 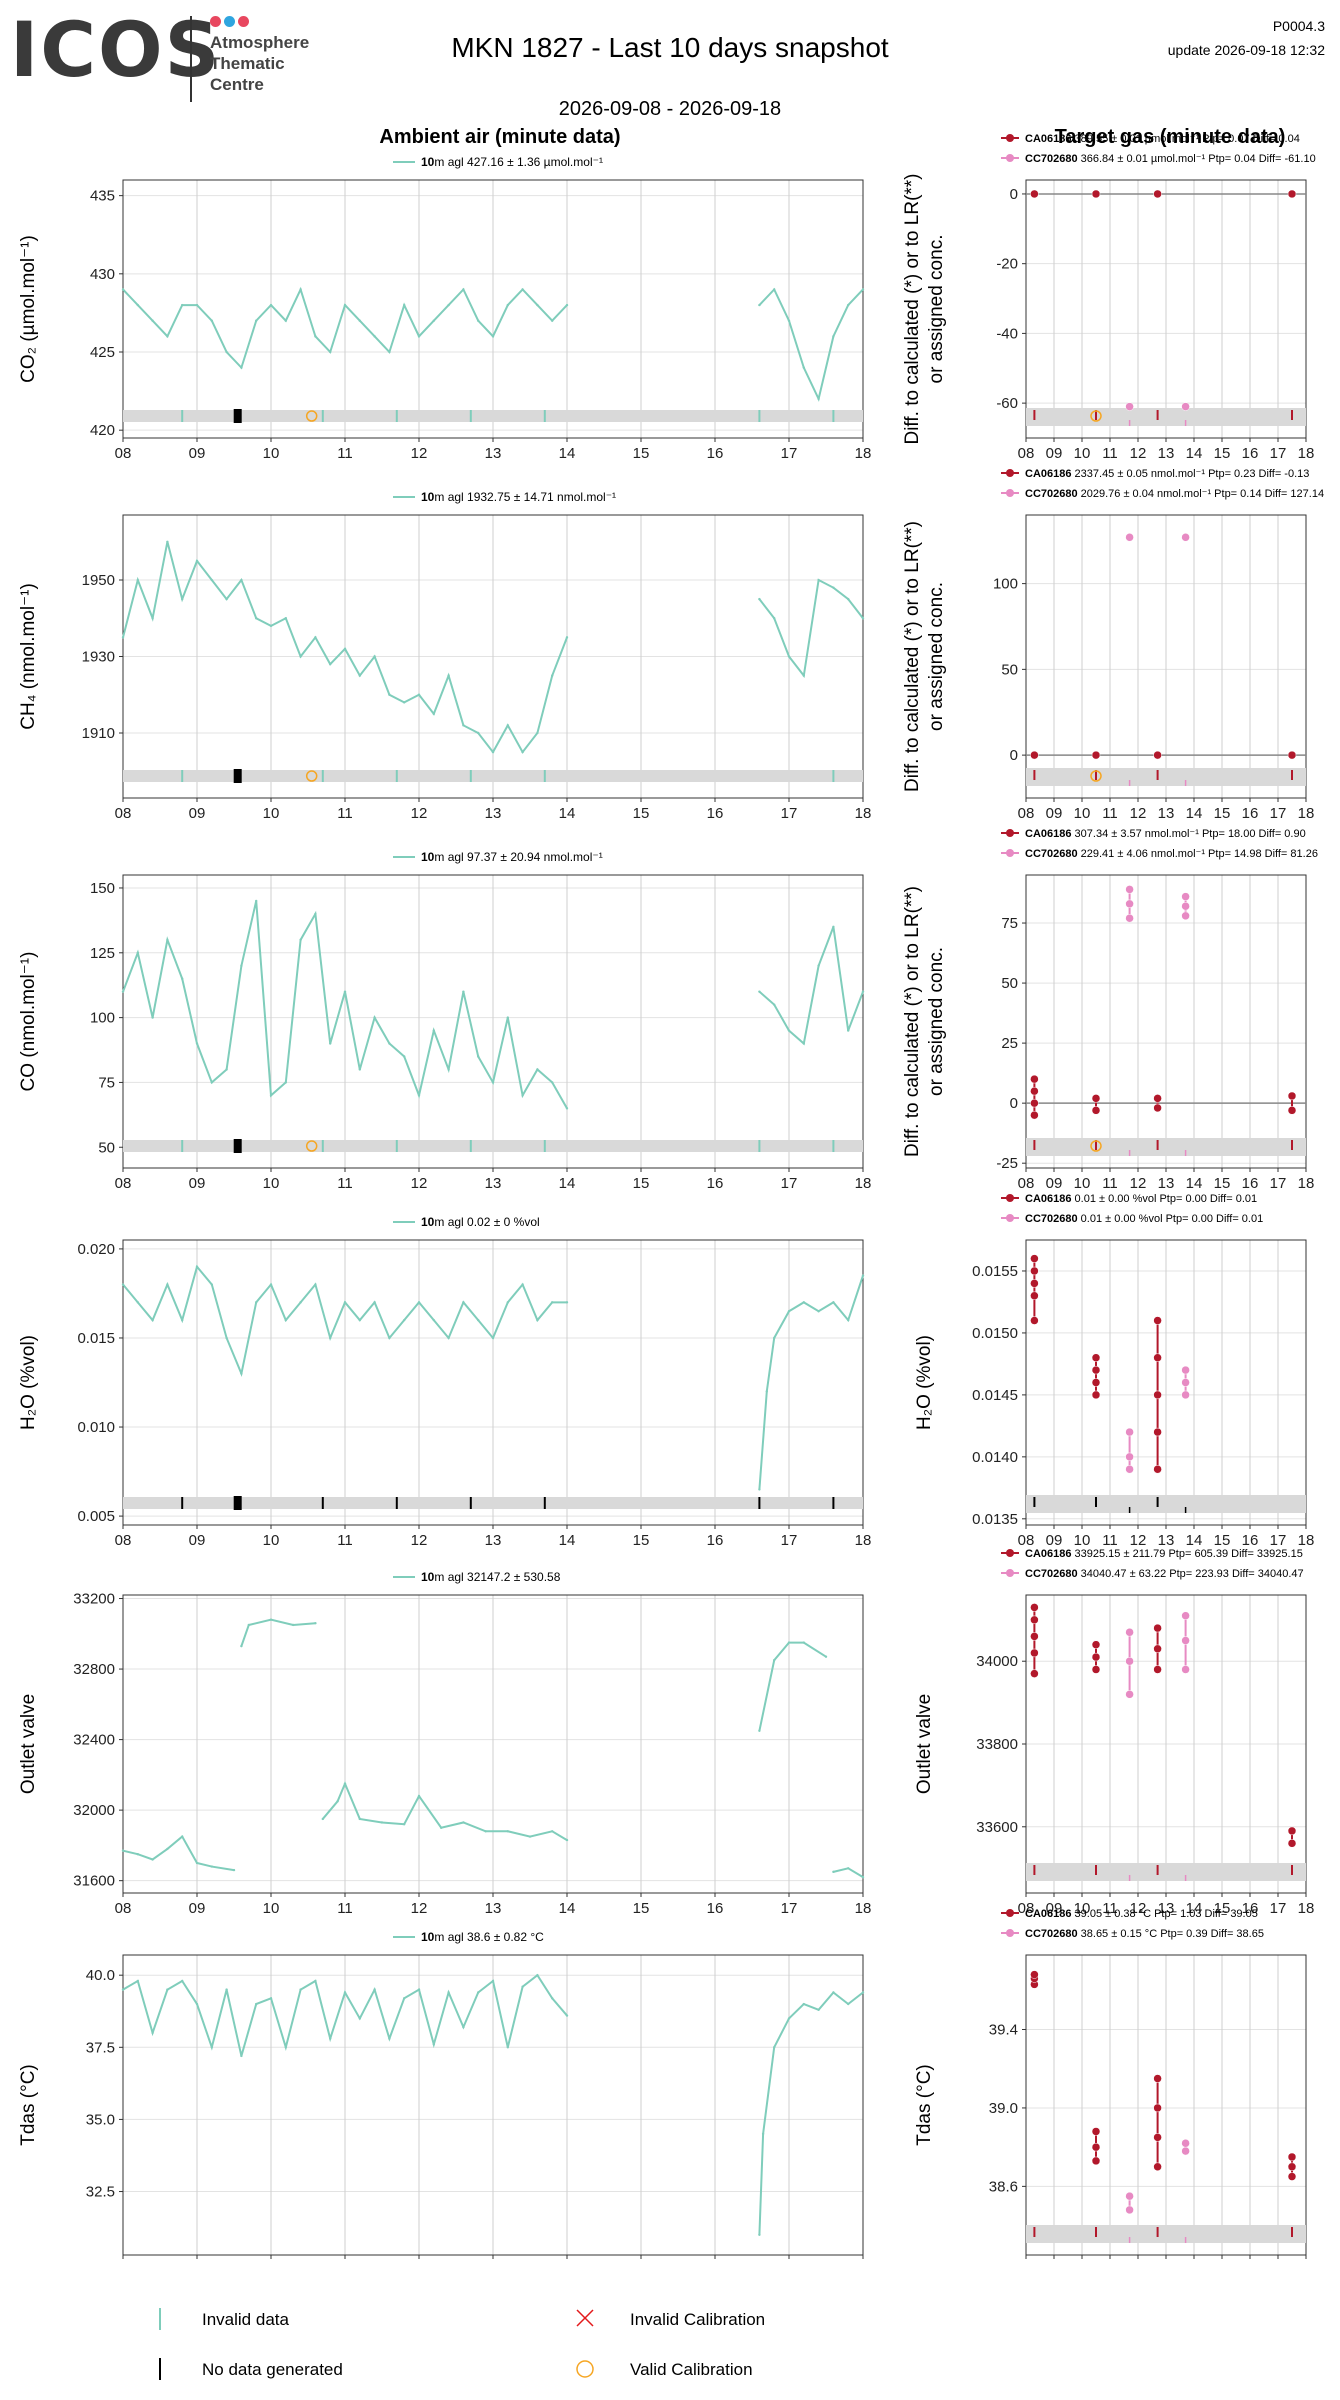 I want to click on y-tick-label: 38.6, so click(x=1003, y=2186).